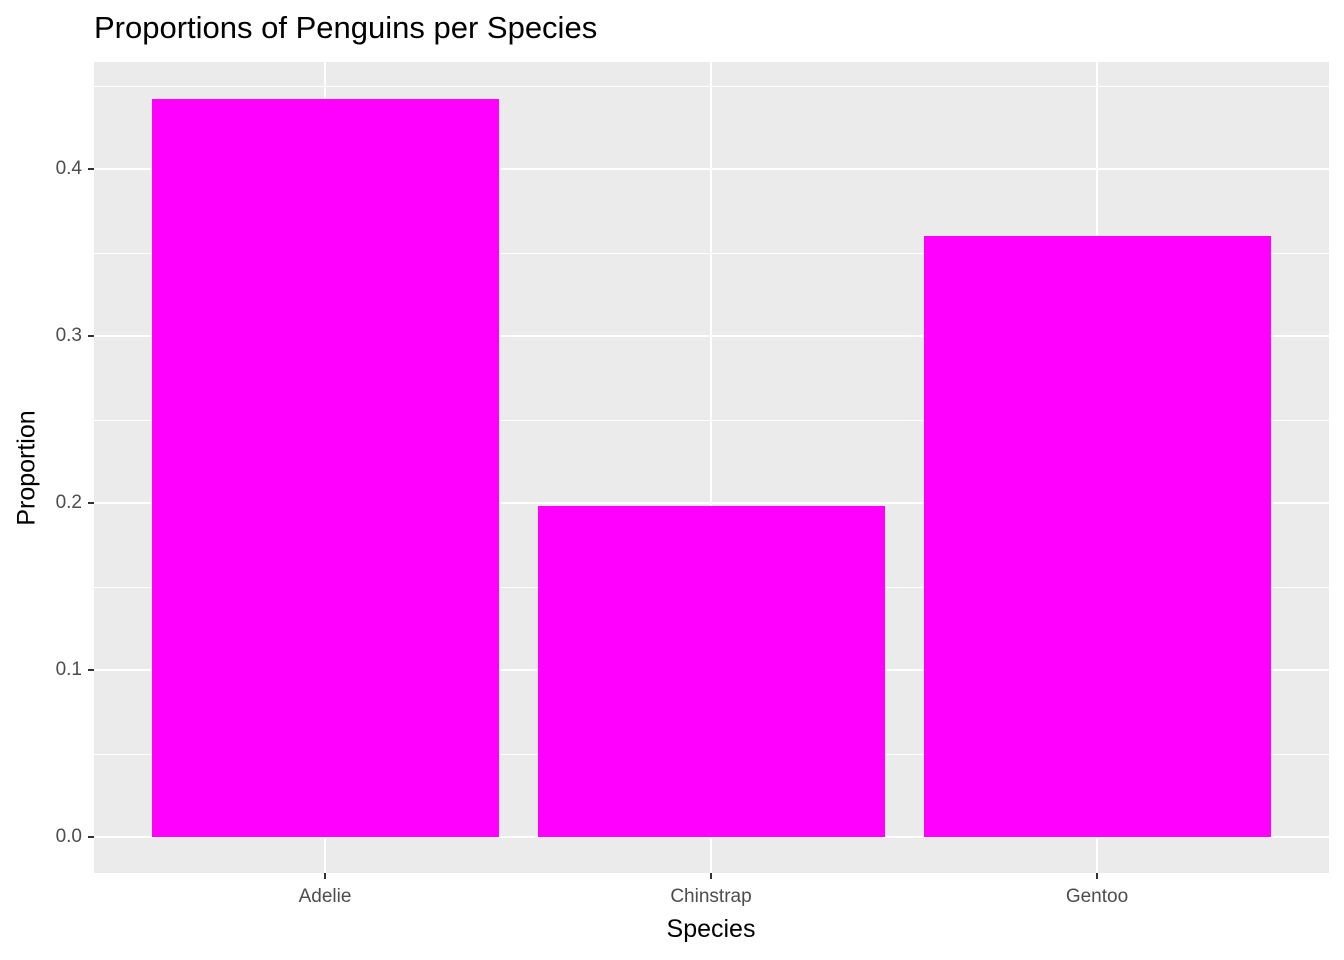  Describe the element at coordinates (711, 929) in the screenshot. I see `x-axis-label: Species` at that location.